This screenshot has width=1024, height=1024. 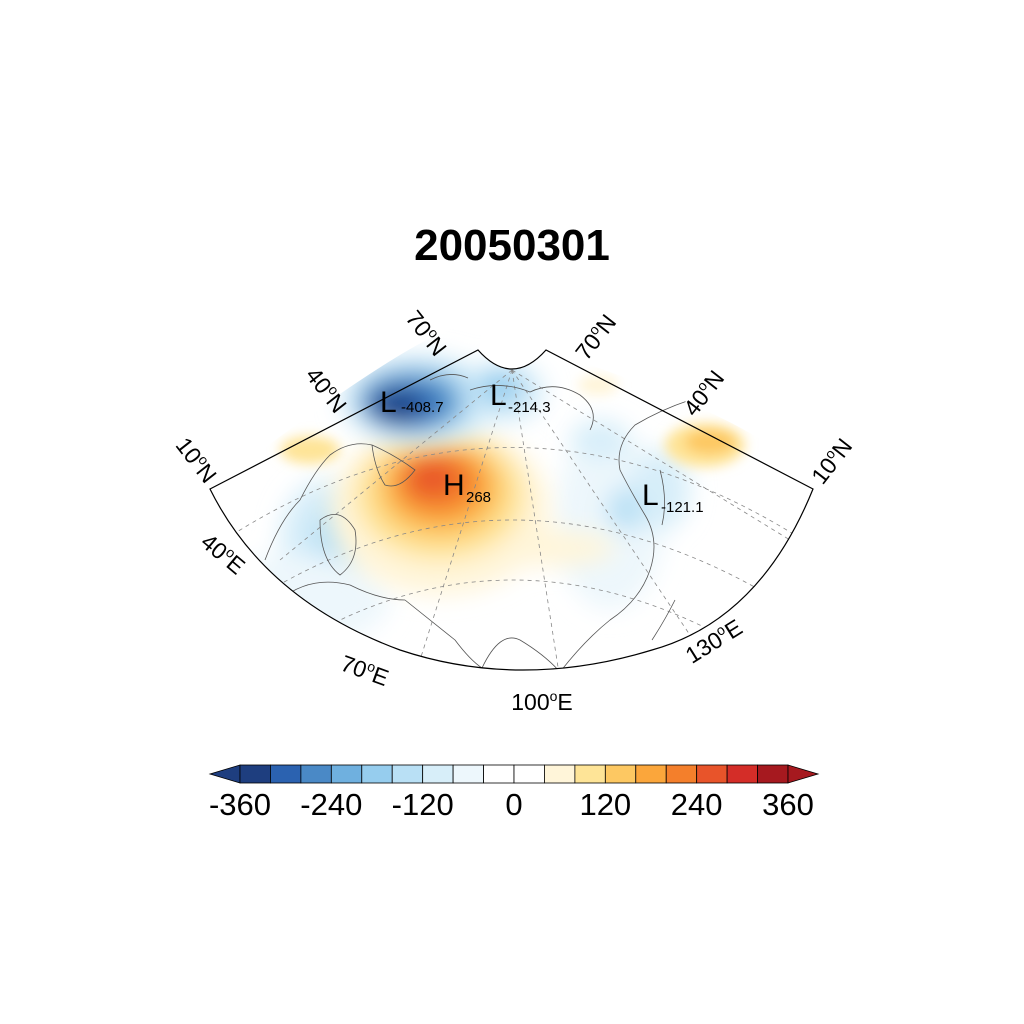 I want to click on lat-label-10n-left: 10oN, so click(x=197, y=460).